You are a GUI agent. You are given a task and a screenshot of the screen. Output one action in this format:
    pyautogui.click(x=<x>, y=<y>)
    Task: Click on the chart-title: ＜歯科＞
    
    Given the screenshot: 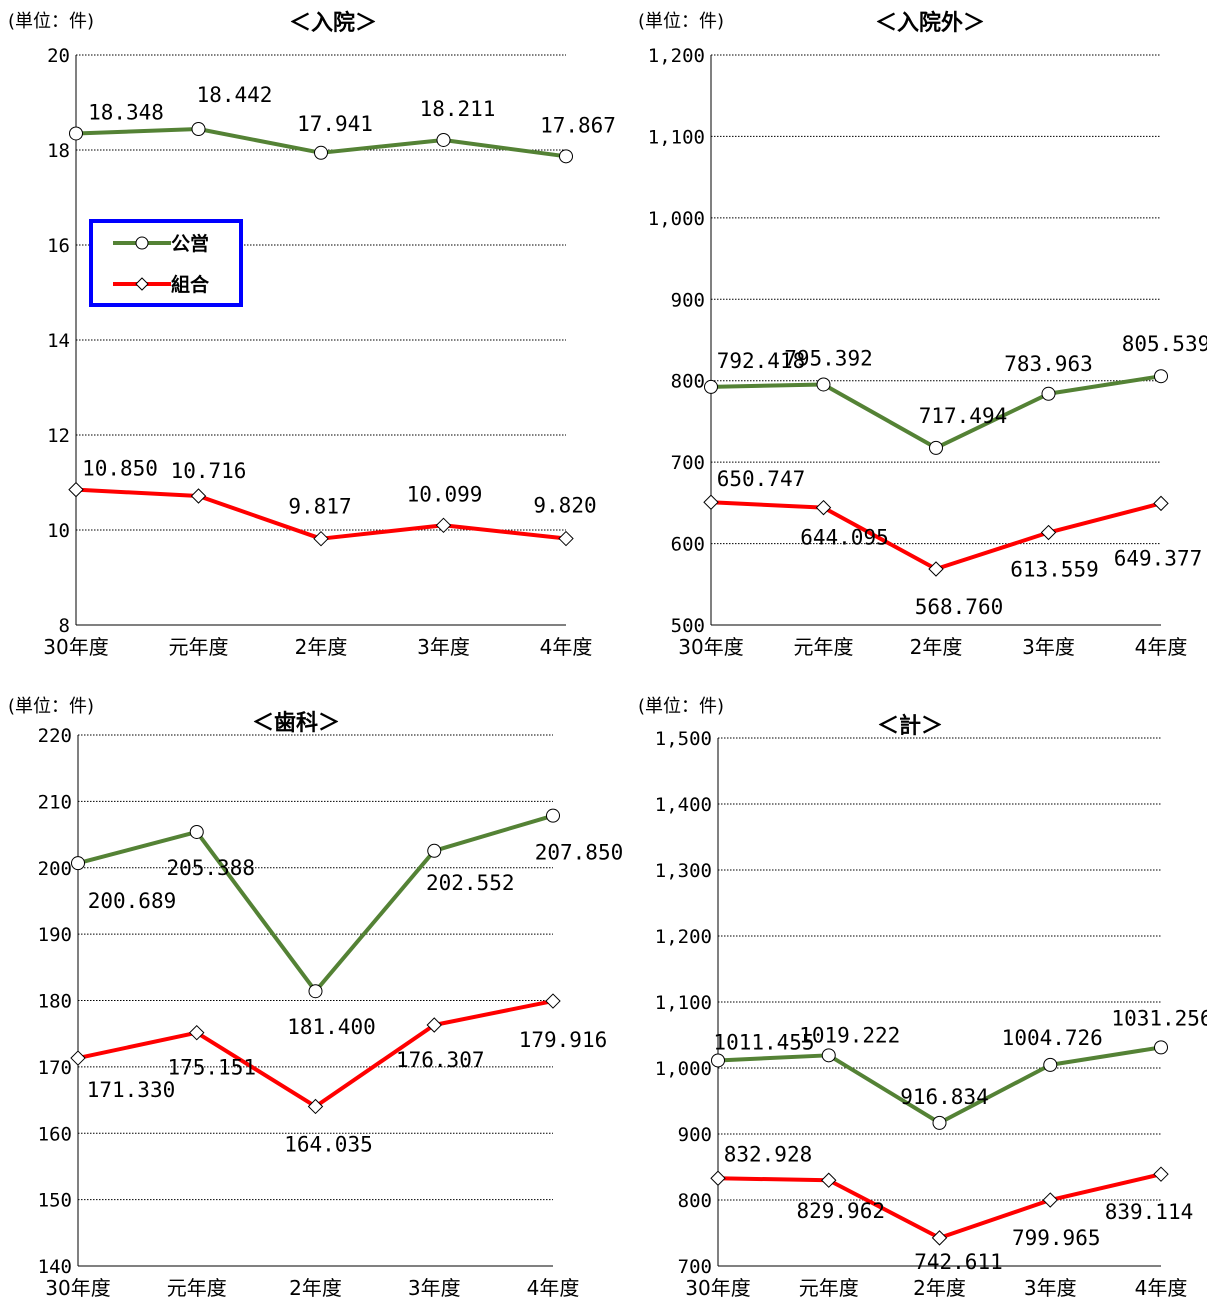 What is the action you would take?
    pyautogui.click(x=296, y=723)
    